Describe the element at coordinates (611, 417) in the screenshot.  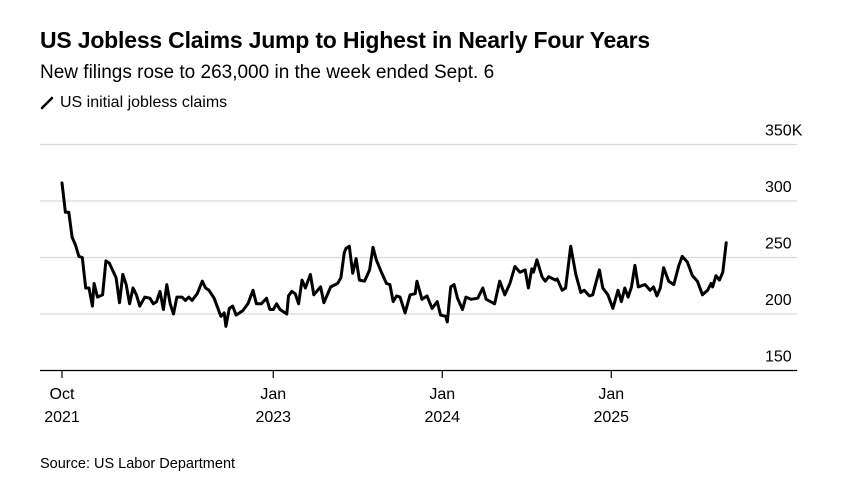
I see `x-tick-label: 2025` at that location.